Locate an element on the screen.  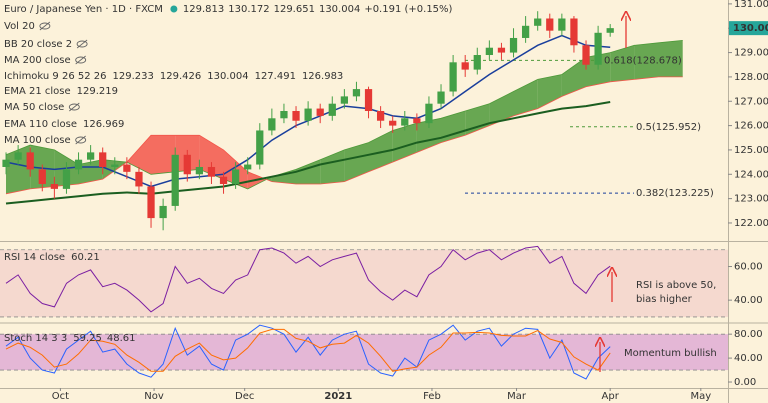
fib-label: 0.5(125.952) is located at coordinates (668, 127).